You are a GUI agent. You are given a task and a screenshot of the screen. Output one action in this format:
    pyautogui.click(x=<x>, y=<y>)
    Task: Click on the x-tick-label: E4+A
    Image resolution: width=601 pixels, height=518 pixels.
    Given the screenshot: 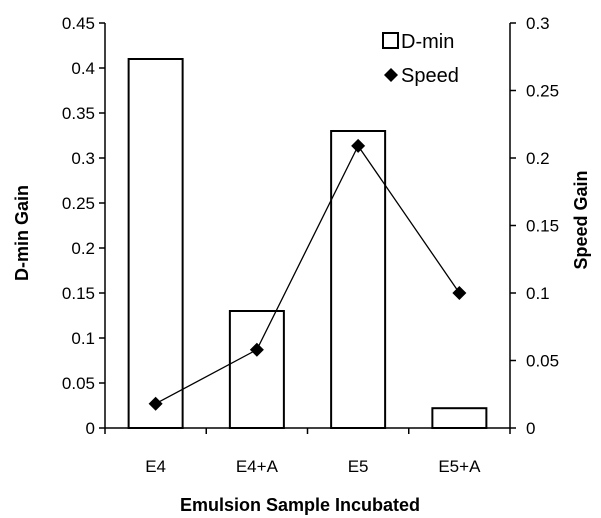 What is the action you would take?
    pyautogui.click(x=257, y=466)
    